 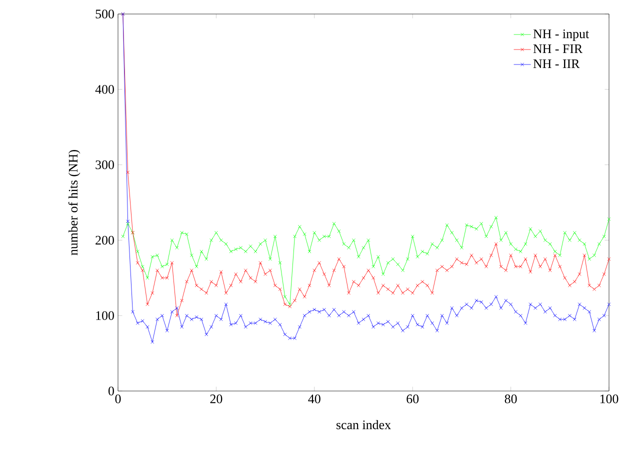 What do you see at coordinates (105, 240) in the screenshot?
I see `y-tick-label: 200` at bounding box center [105, 240].